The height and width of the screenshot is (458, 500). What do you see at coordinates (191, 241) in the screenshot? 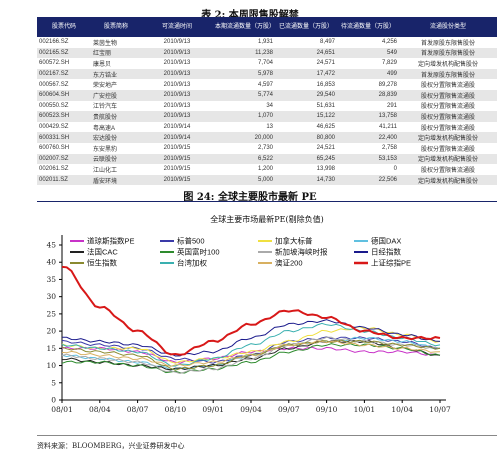
I see `legend-label: 标普500` at bounding box center [191, 241].